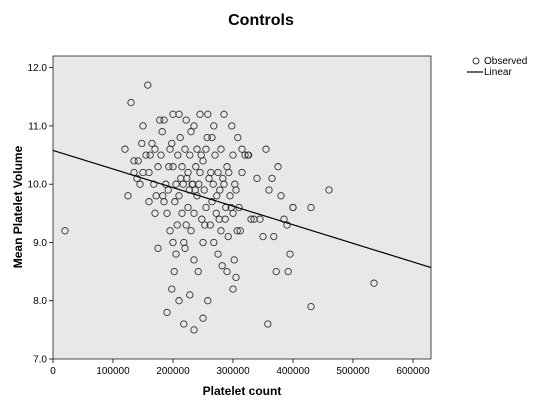 This screenshot has height=401, width=534. I want to click on x-tick-label: 400000, so click(293, 371).